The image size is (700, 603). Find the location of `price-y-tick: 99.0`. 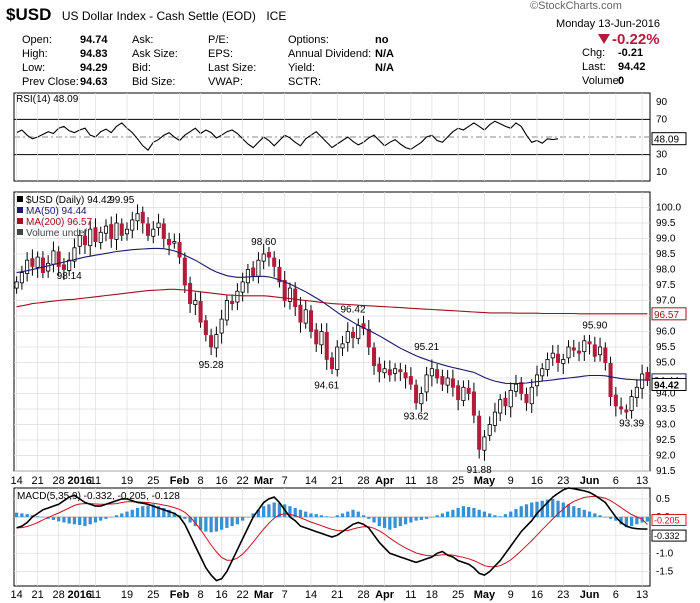

price-y-tick: 99.0 is located at coordinates (666, 239).